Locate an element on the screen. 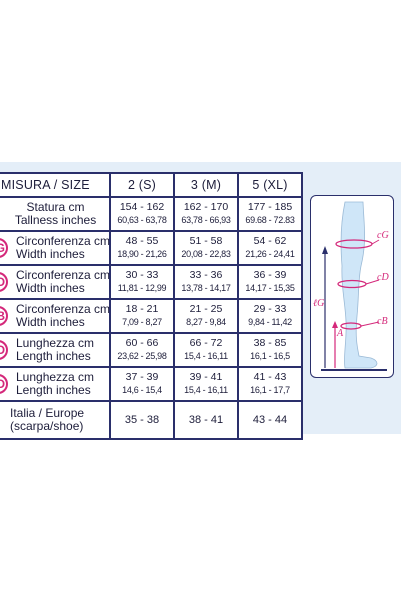 The height and width of the screenshot is (601, 401). row-label: B Circonferenza cm Width inches is located at coordinates (55, 316).